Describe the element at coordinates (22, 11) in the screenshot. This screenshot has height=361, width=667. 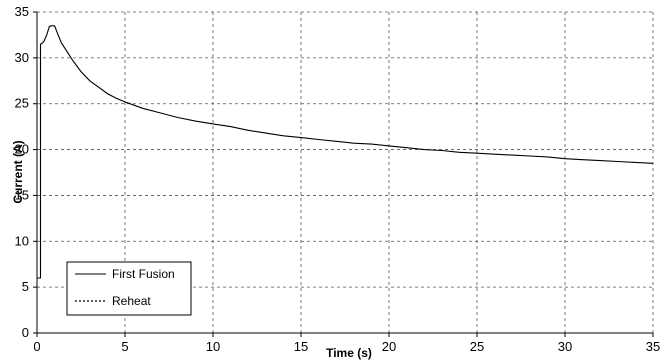
I see `y-tick-label-35: 35` at that location.